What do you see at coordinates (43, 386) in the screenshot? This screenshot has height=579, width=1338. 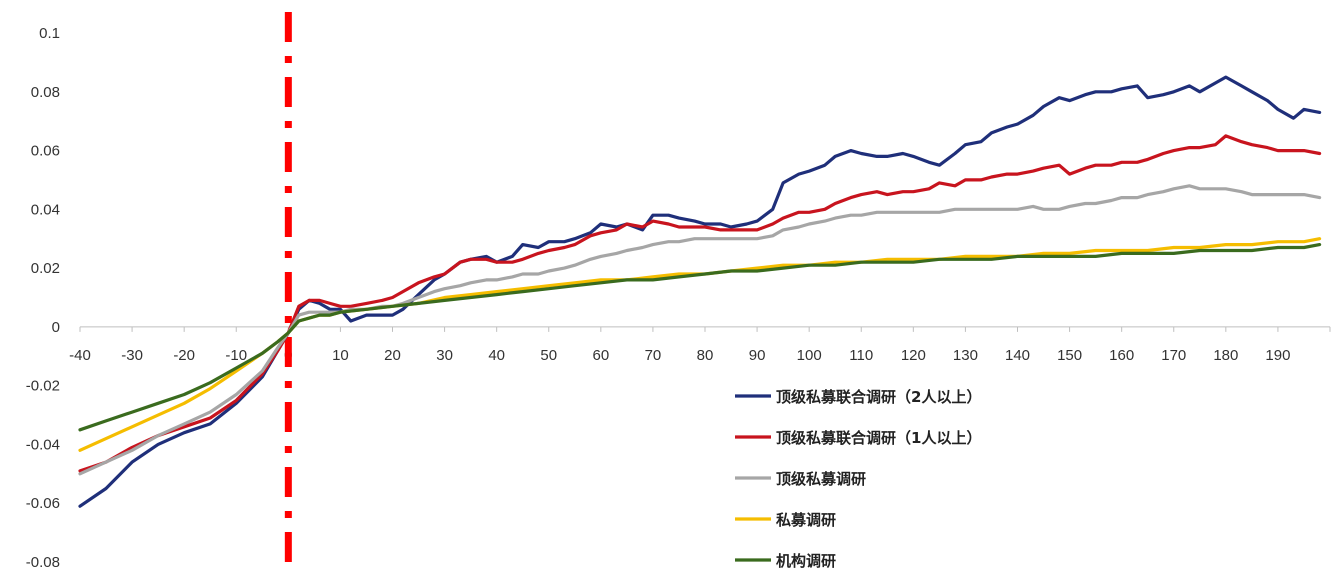 I see `y-tick-label: -0.02` at bounding box center [43, 386].